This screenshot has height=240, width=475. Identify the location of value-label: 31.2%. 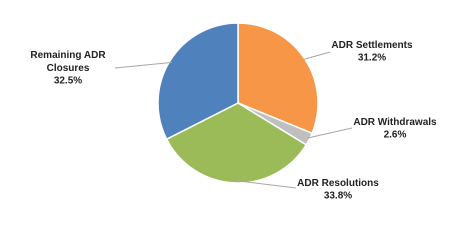
(372, 58).